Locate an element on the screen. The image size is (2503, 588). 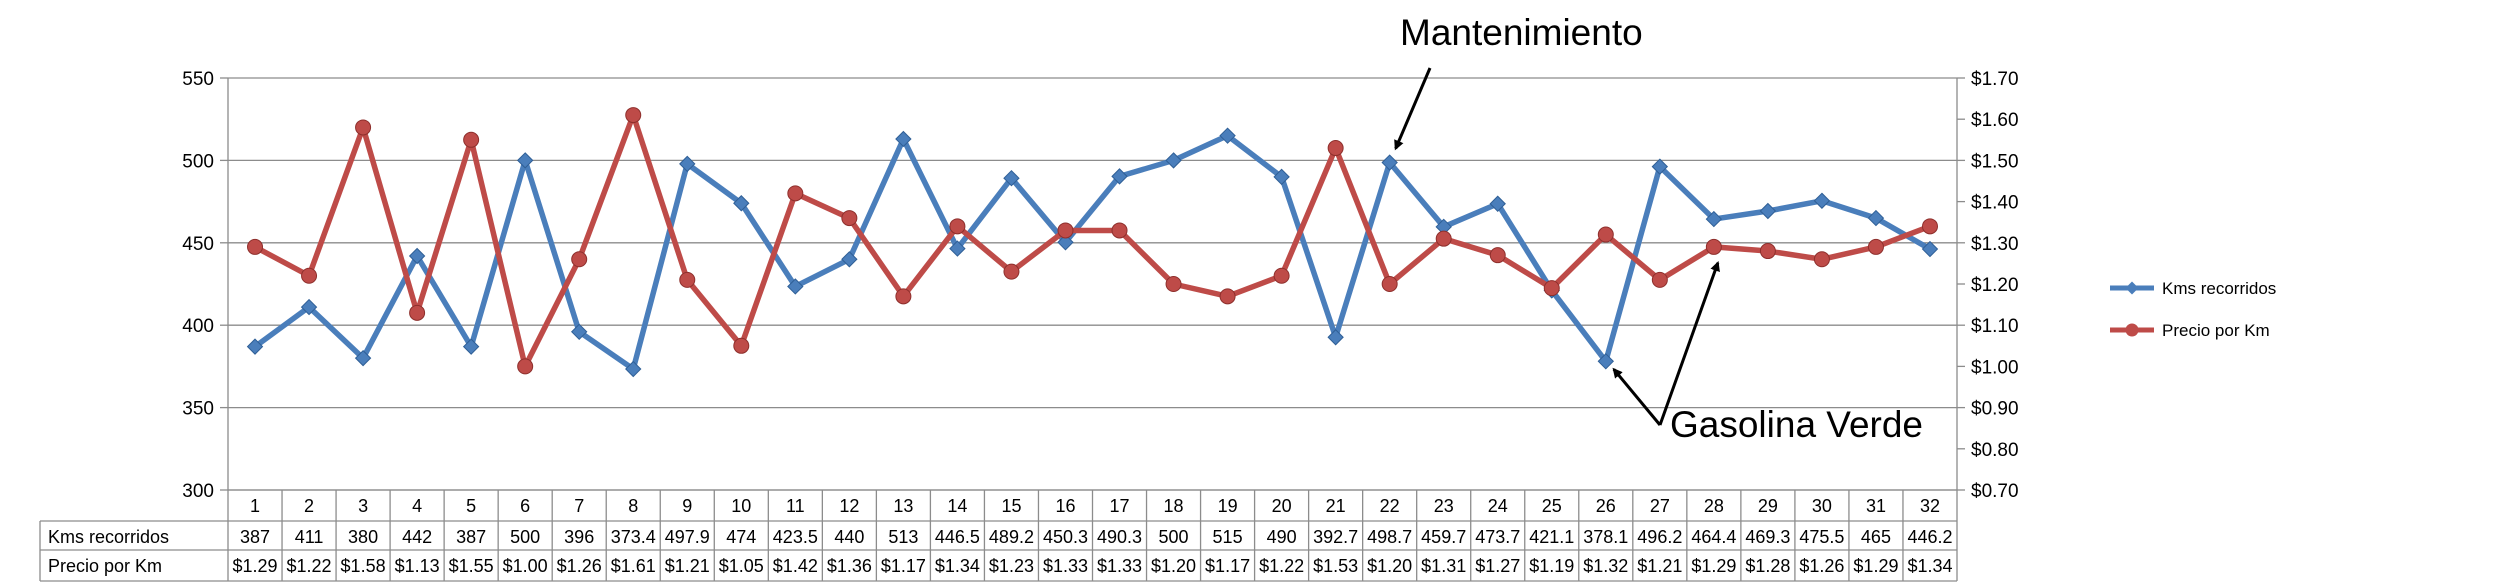
data-label: 469.3 is located at coordinates (1767, 537).